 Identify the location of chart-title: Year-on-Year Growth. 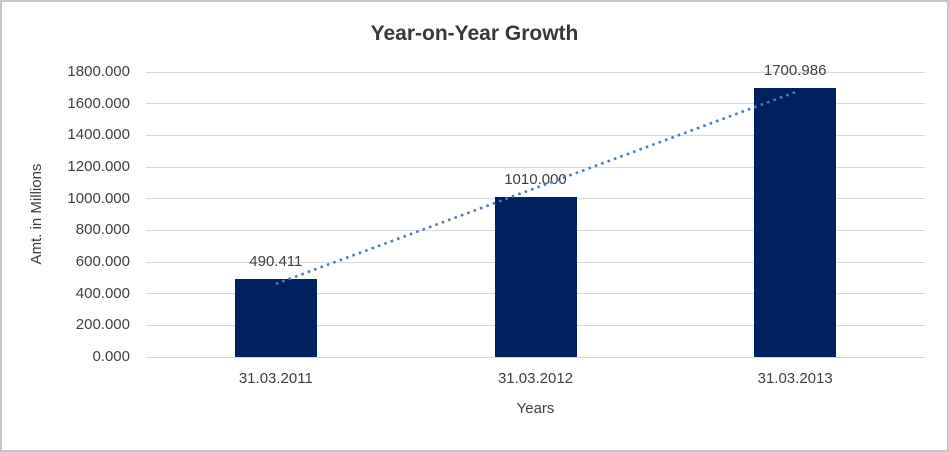
(474, 33).